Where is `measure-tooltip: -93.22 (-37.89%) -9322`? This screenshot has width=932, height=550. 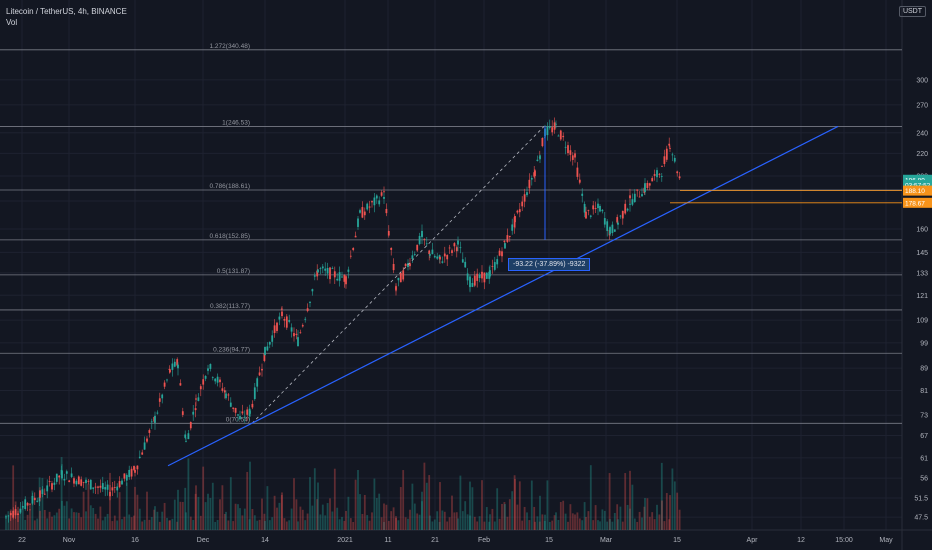
measure-tooltip: -93.22 (-37.89%) -9322 is located at coordinates (549, 264).